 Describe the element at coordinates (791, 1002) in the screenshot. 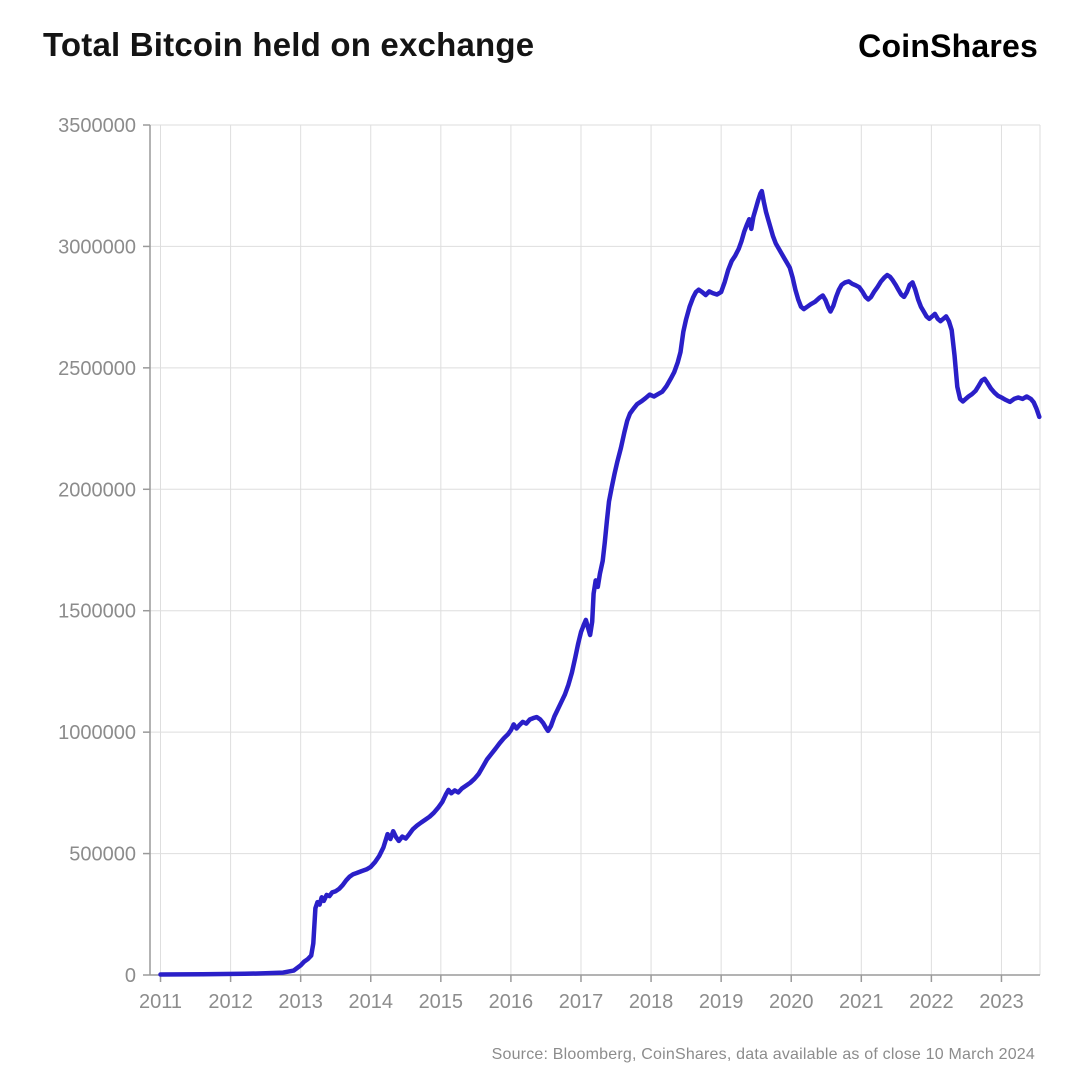

I see `x-tick-label: 2020` at that location.